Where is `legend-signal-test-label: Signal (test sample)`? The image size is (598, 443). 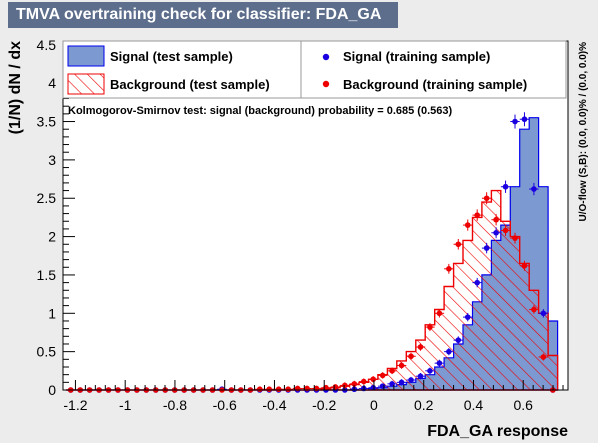
legend-signal-test-label: Signal (test sample) is located at coordinates (171, 56).